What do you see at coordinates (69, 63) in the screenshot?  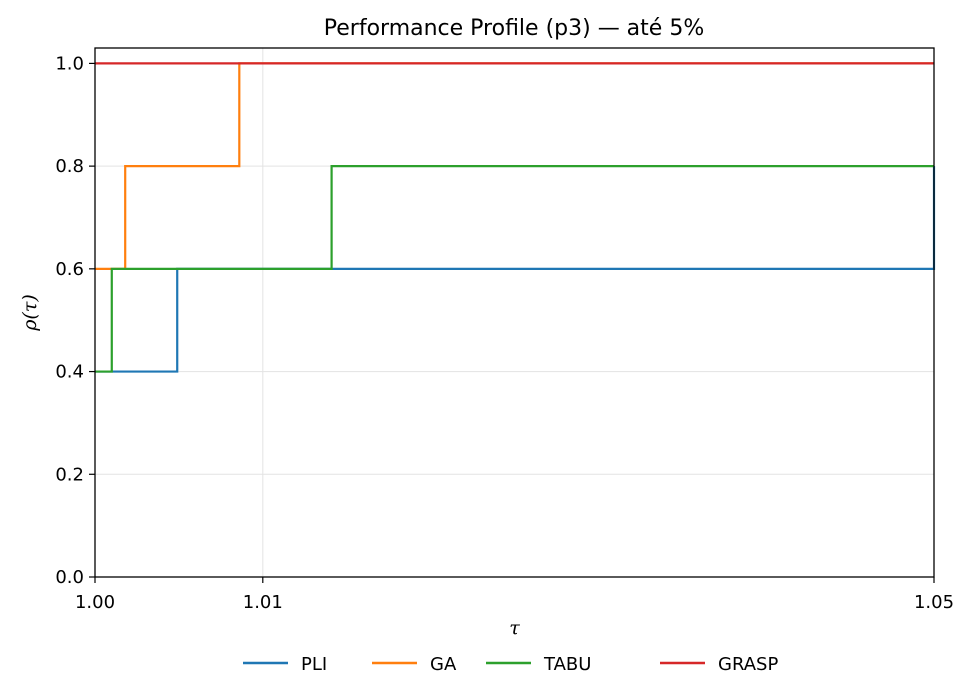 I see `y-tick-label: 1.0` at bounding box center [69, 63].